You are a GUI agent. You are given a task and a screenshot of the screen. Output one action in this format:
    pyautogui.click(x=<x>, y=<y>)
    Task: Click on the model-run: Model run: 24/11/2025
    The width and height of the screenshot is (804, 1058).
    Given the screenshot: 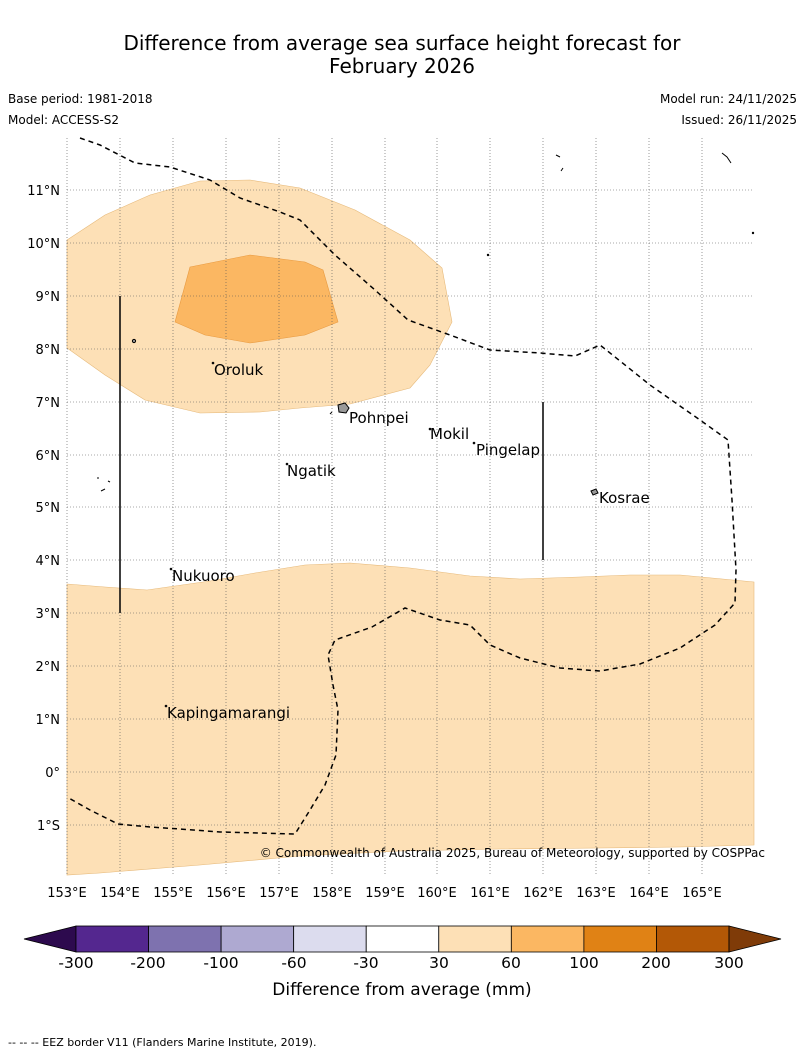 What is the action you would take?
    pyautogui.click(x=728, y=99)
    